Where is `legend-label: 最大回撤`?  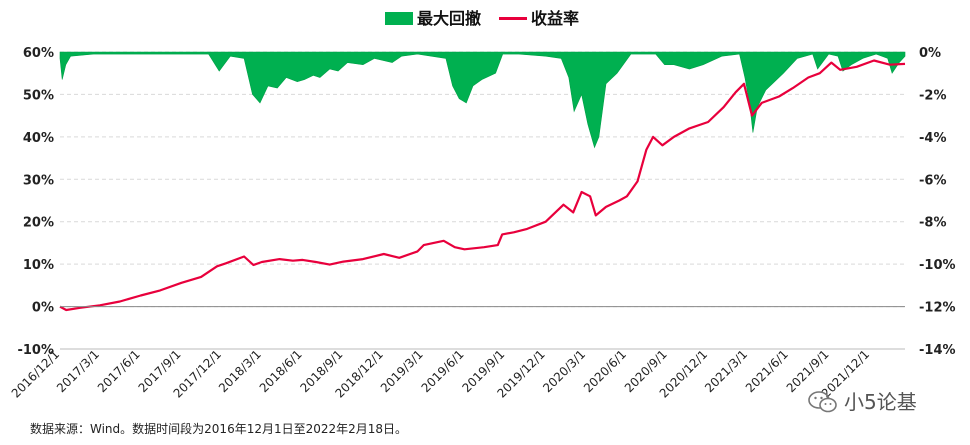
legend-label: 最大回撤 is located at coordinates (449, 18).